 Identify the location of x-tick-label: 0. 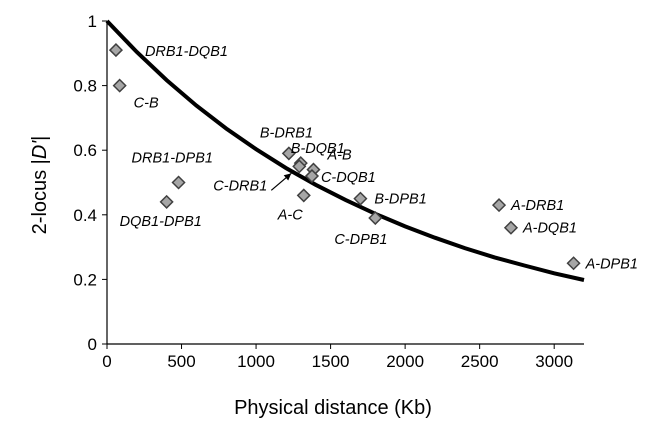
(106, 361).